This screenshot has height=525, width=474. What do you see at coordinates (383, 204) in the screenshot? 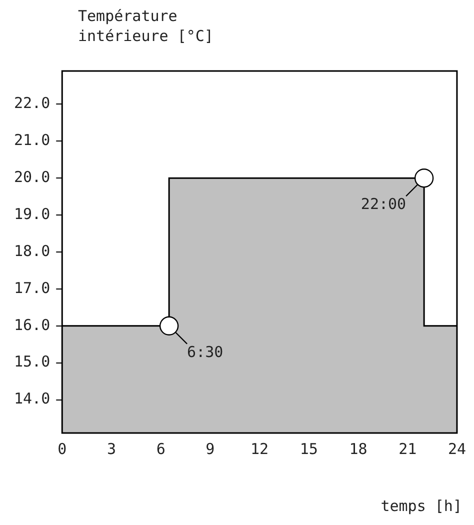
I see `annotation: 22:00` at bounding box center [383, 204].